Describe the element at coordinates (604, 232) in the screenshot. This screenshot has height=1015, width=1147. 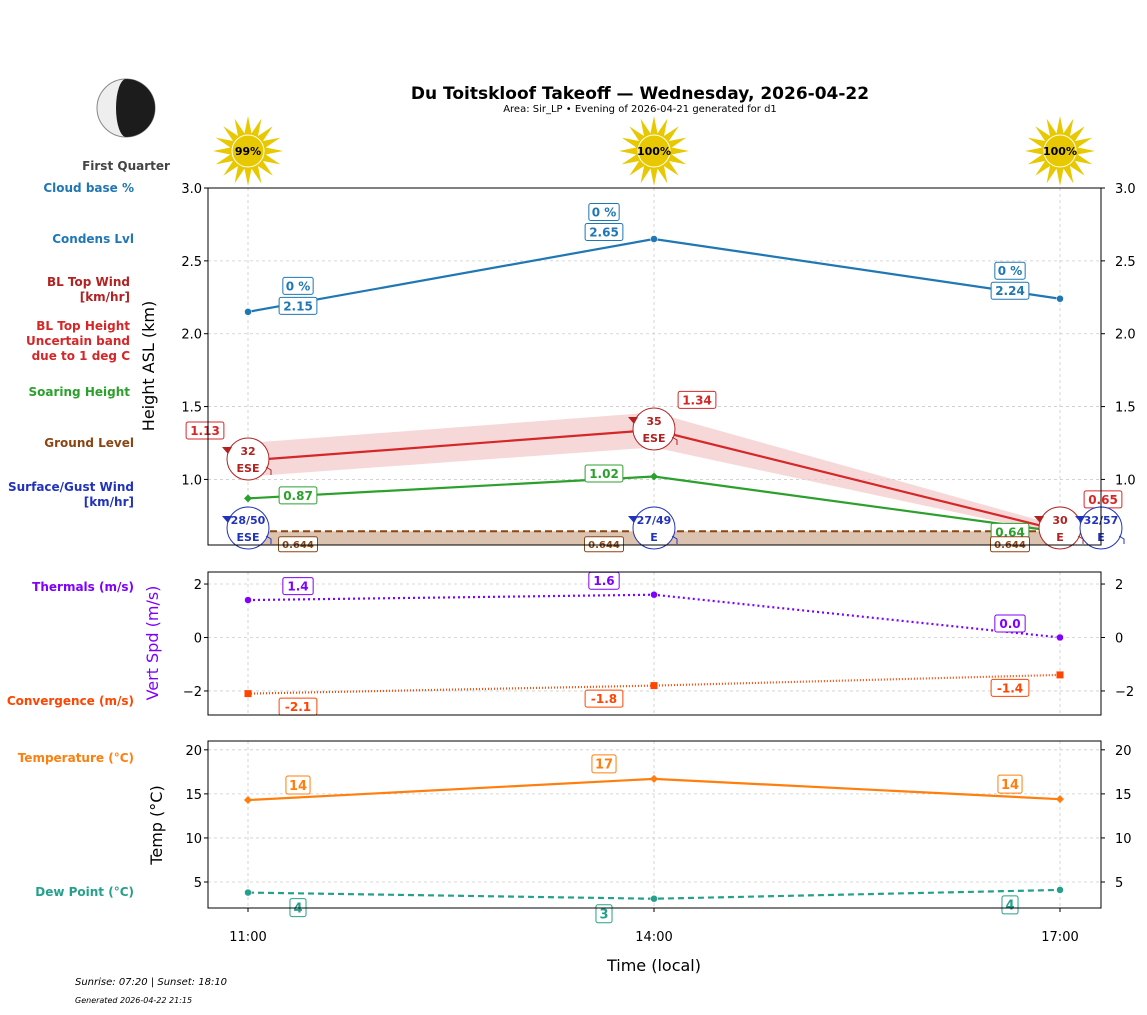
I see `condens-value-label: 2.65` at that location.